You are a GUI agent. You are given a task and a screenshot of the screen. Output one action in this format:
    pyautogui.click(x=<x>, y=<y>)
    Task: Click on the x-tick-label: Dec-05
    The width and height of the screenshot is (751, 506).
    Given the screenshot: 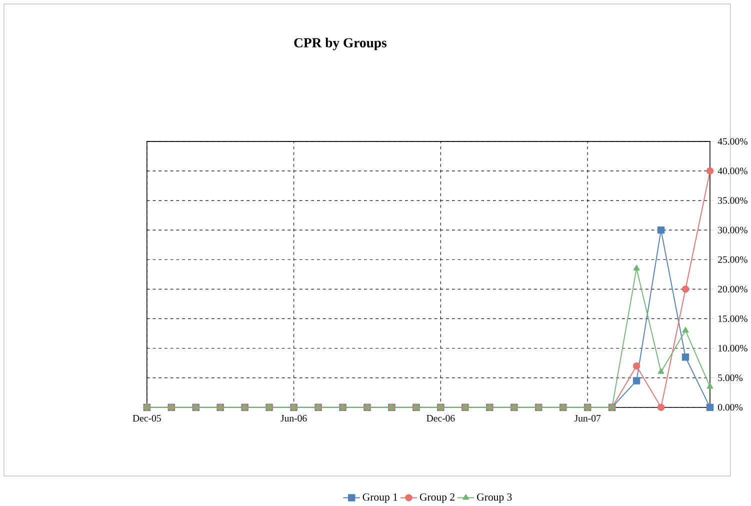 What is the action you would take?
    pyautogui.click(x=146, y=418)
    